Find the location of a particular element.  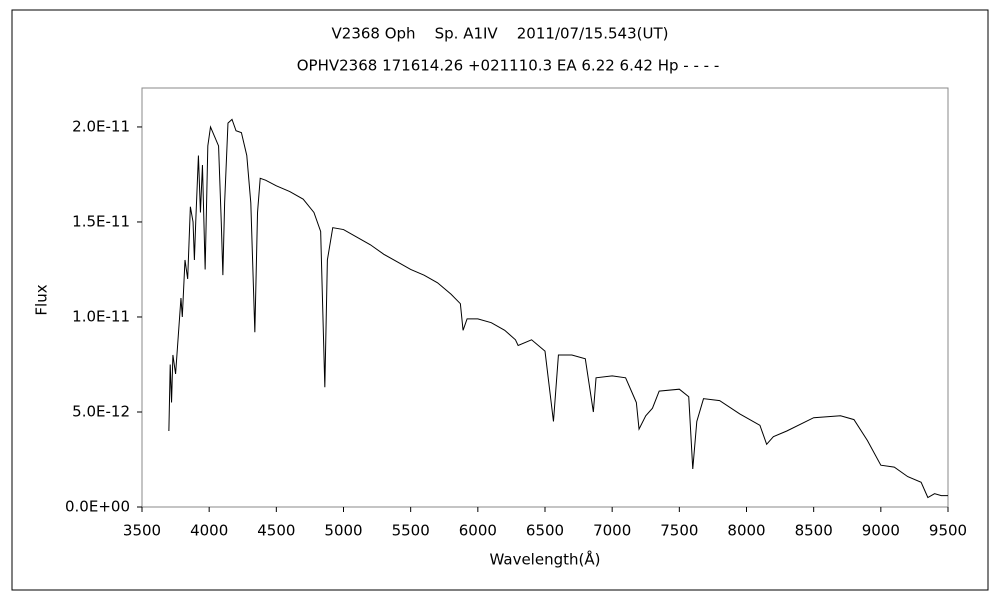

x-tick-label: 5000 is located at coordinates (343, 531).